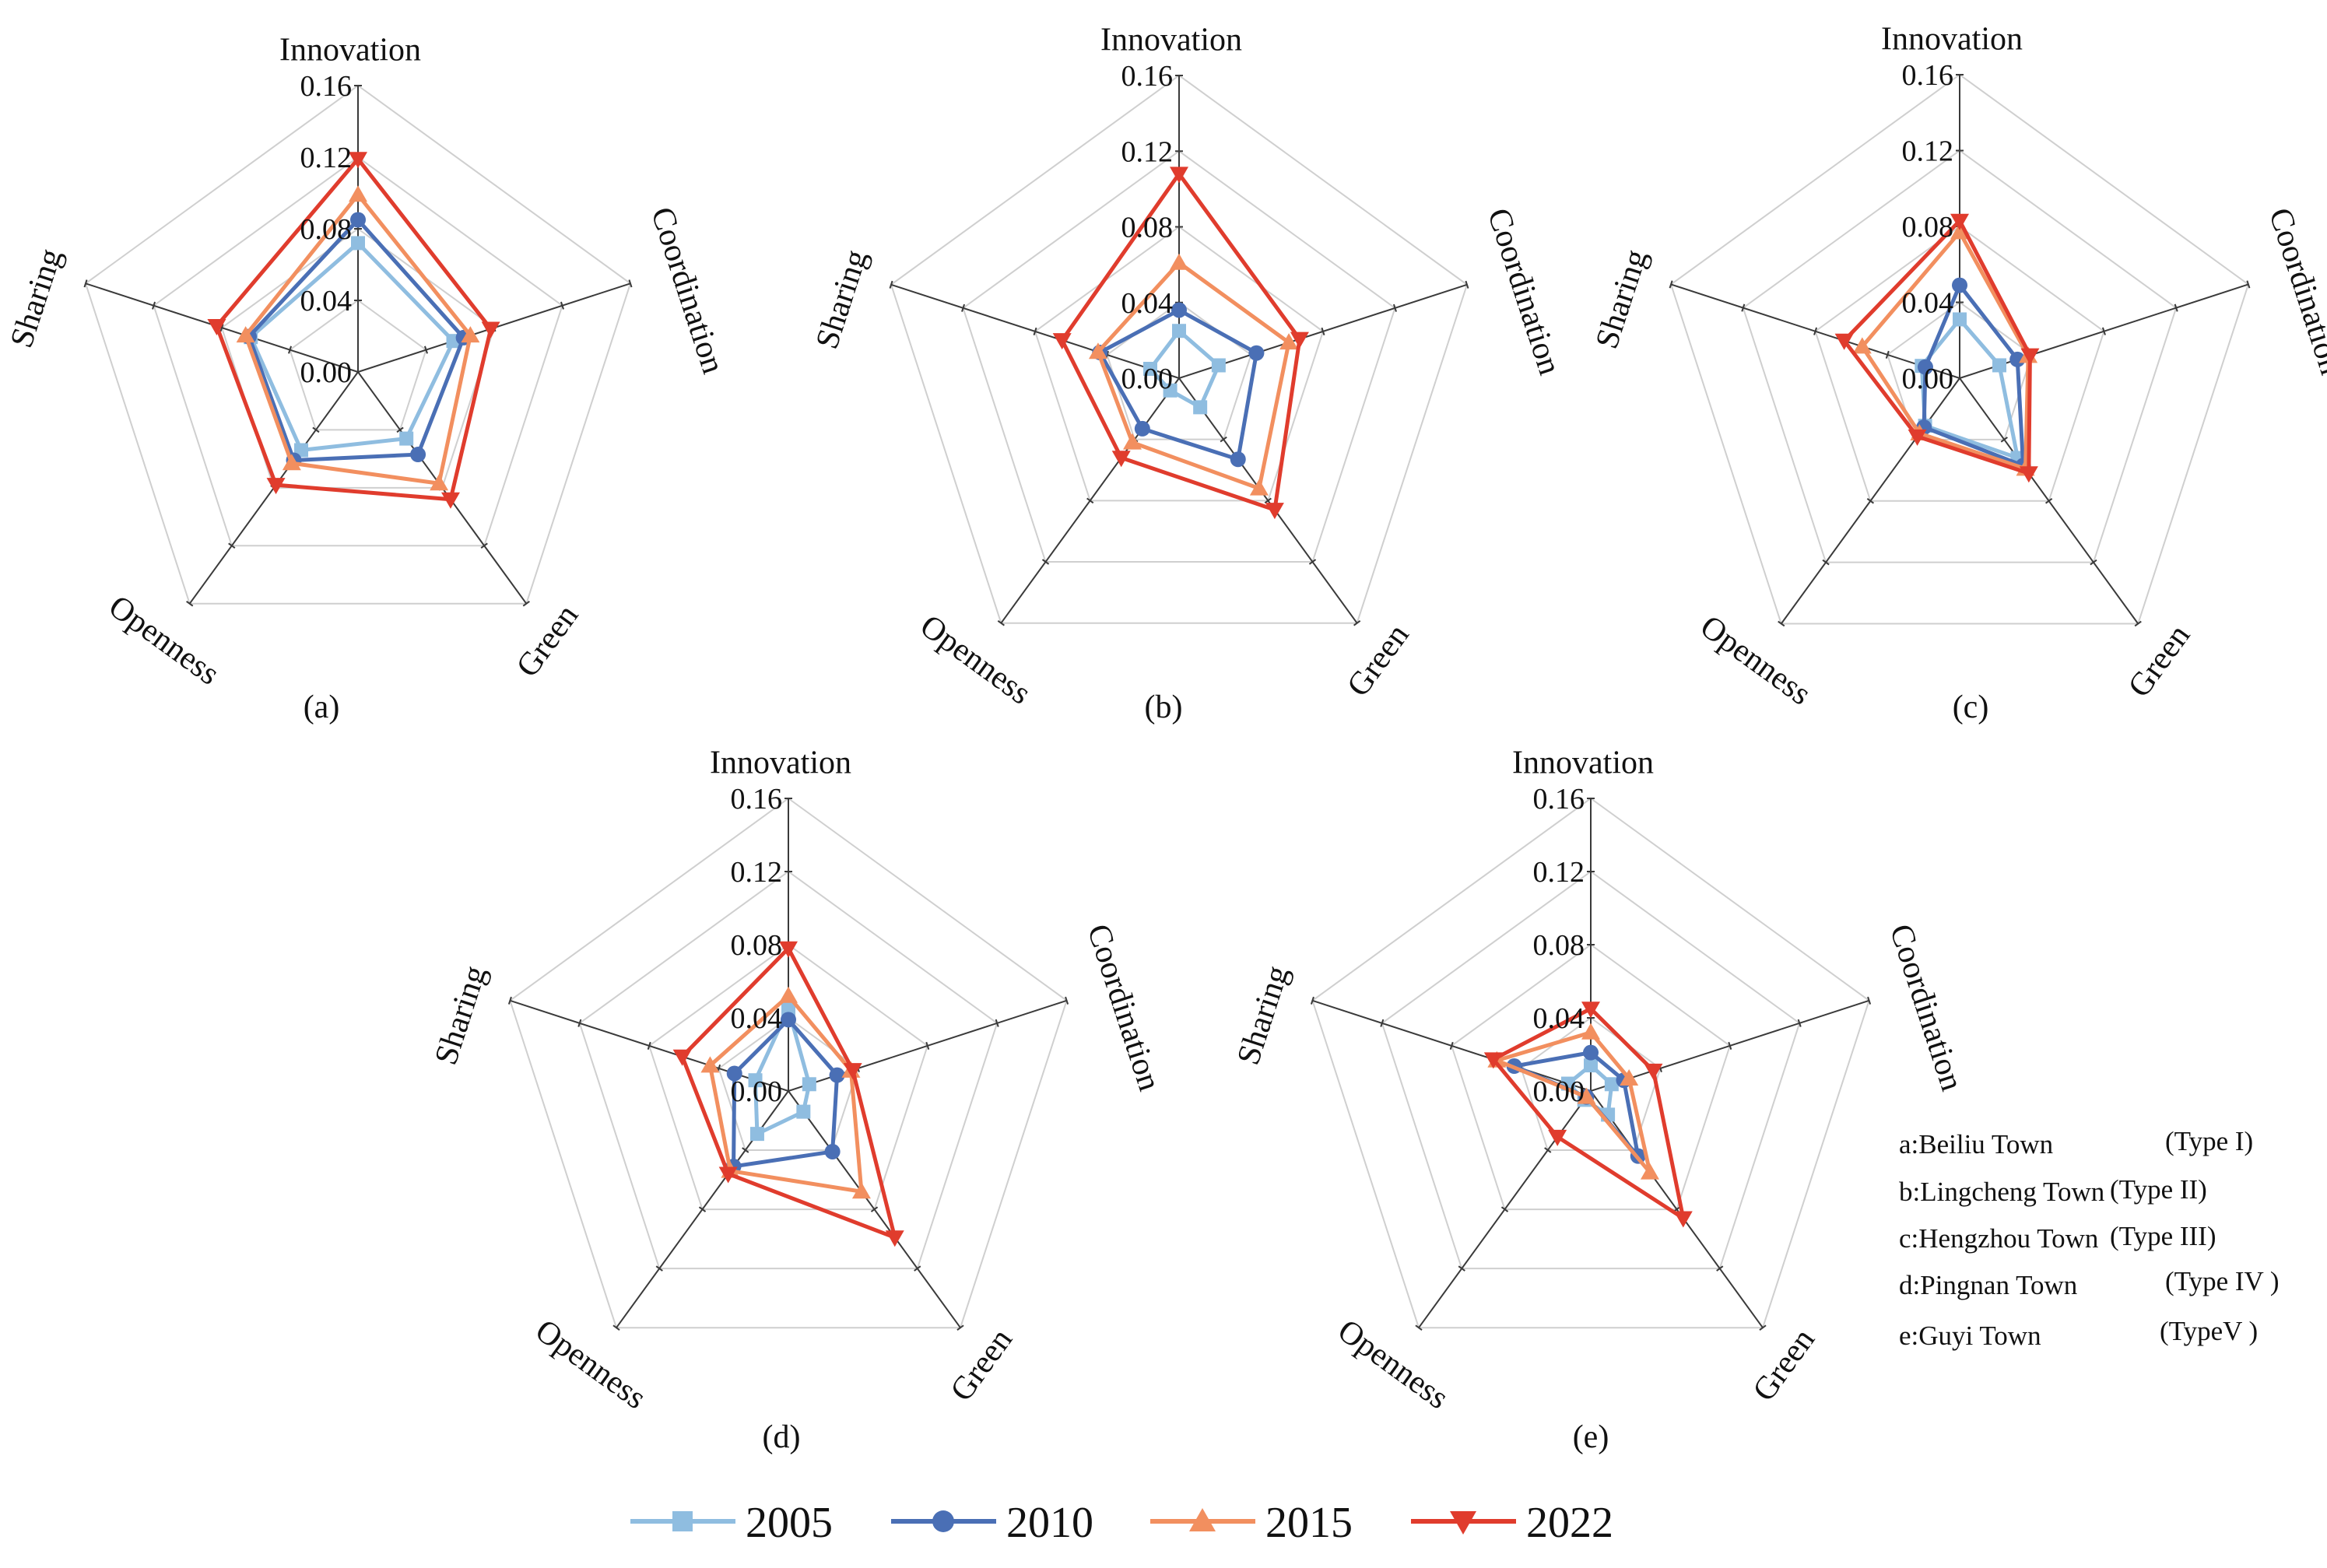 The height and width of the screenshot is (1568, 2327). Describe the element at coordinates (2209, 1141) in the screenshot. I see `key-type-a: (Type I)` at that location.